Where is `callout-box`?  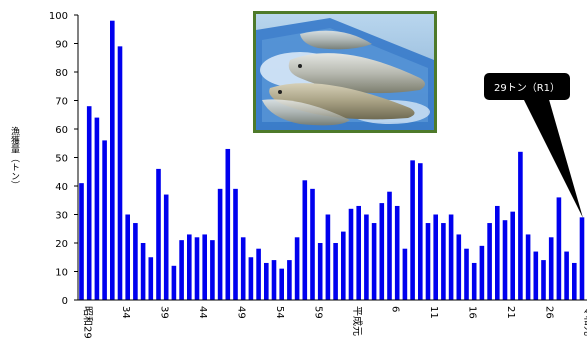 callout-box is located at coordinates (527, 86).